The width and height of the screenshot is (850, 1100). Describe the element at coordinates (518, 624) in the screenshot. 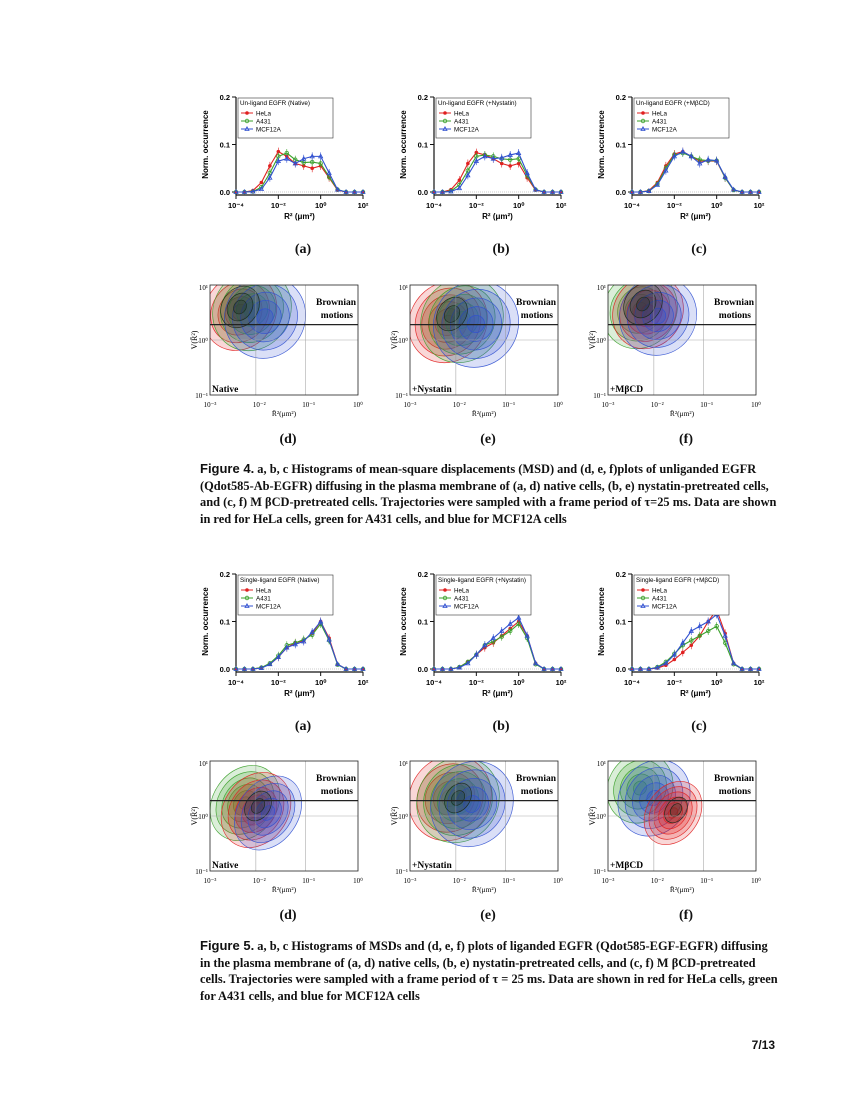

I see `point-a431` at that location.